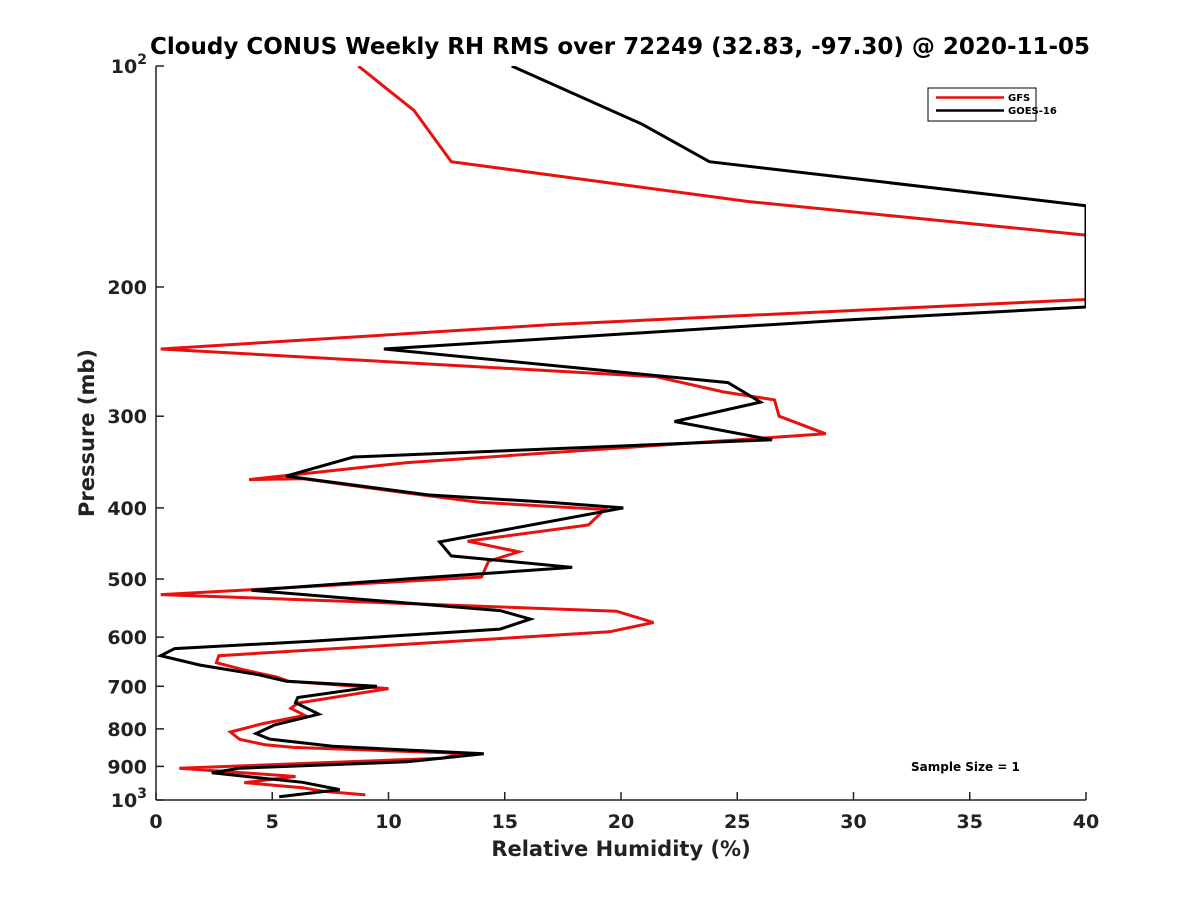  Describe the element at coordinates (155, 822) in the screenshot. I see `x-tick-label: 0` at that location.